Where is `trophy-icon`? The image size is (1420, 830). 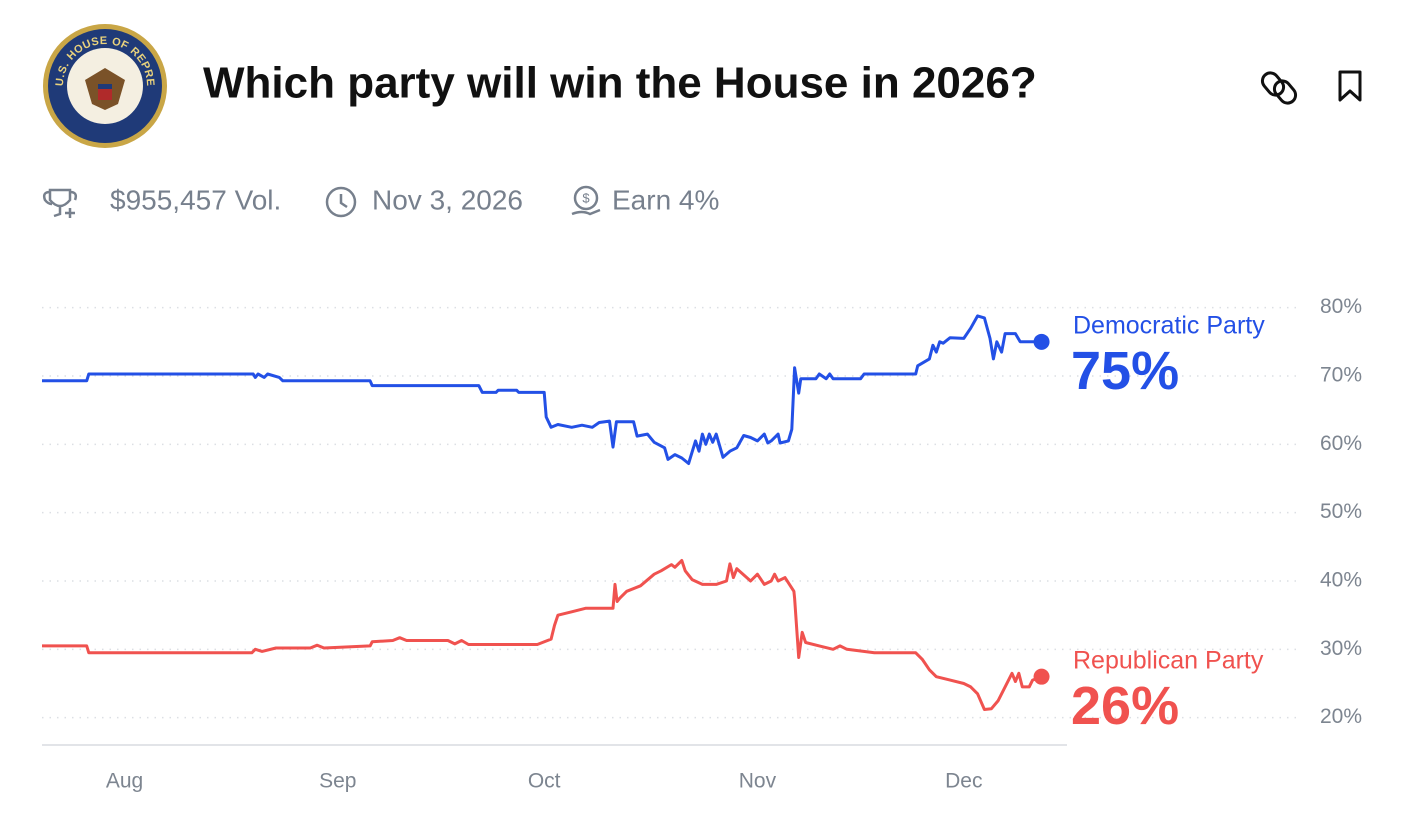 trophy-icon is located at coordinates (60, 203).